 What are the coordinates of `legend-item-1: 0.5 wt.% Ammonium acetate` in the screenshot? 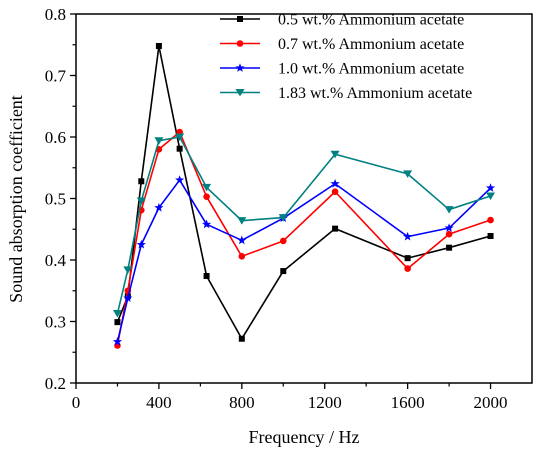 It's located at (342, 20).